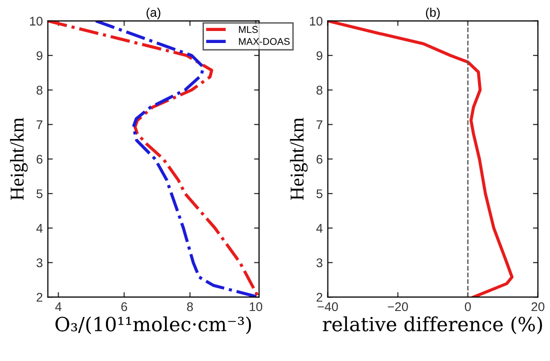  Describe the element at coordinates (264, 41) in the screenshot. I see `legend-label: MAX-DOAS` at that location.